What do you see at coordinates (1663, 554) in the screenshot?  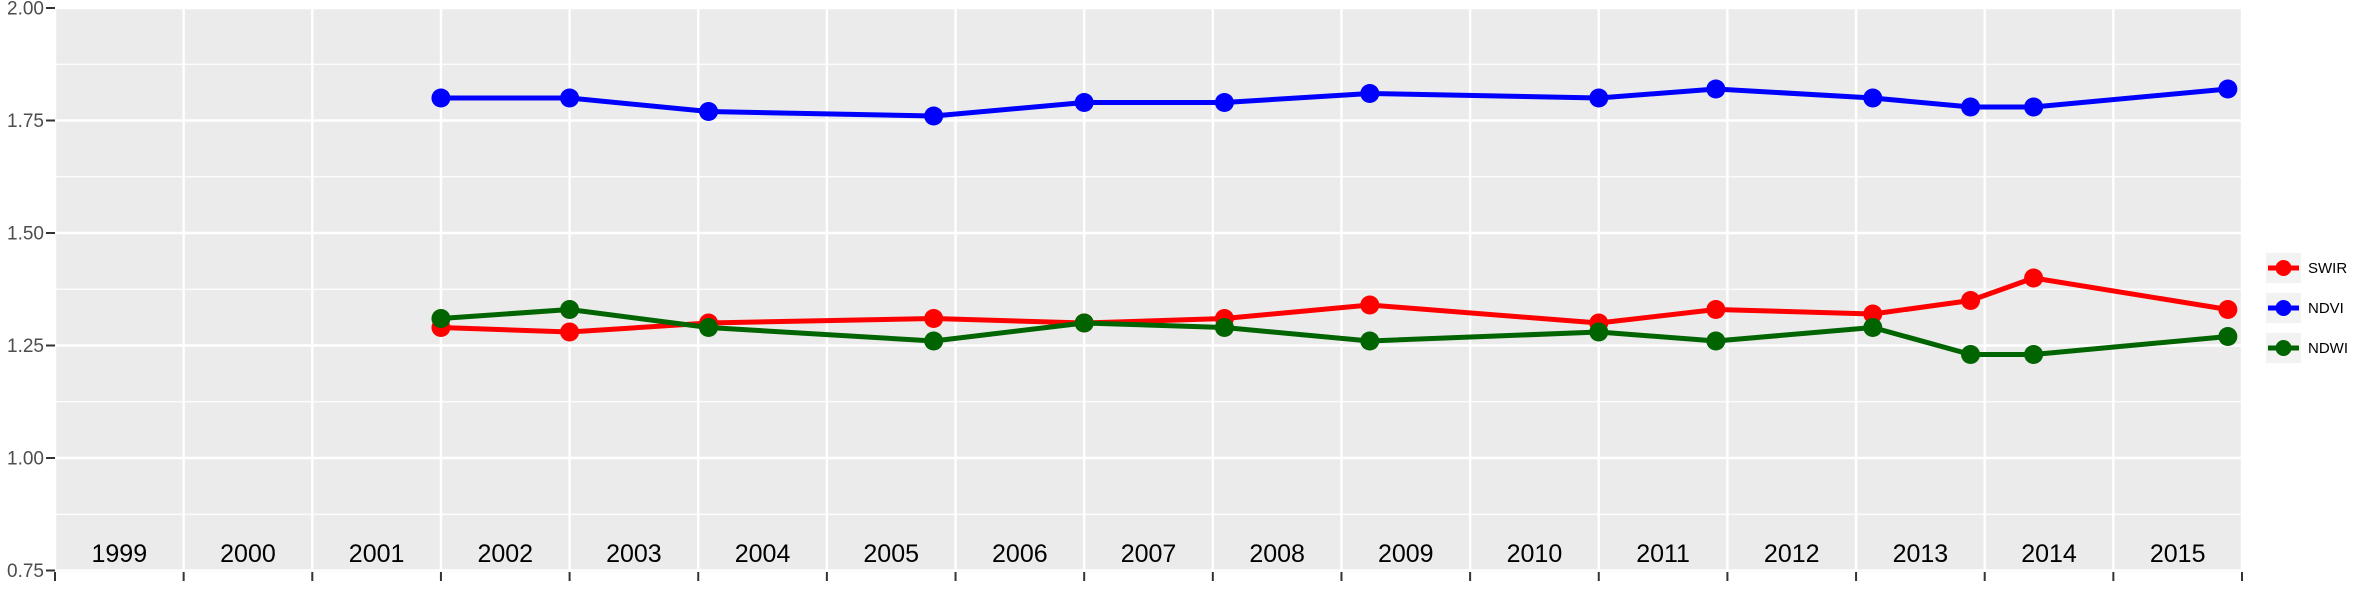 I see `x-year-label: 2011` at bounding box center [1663, 554].